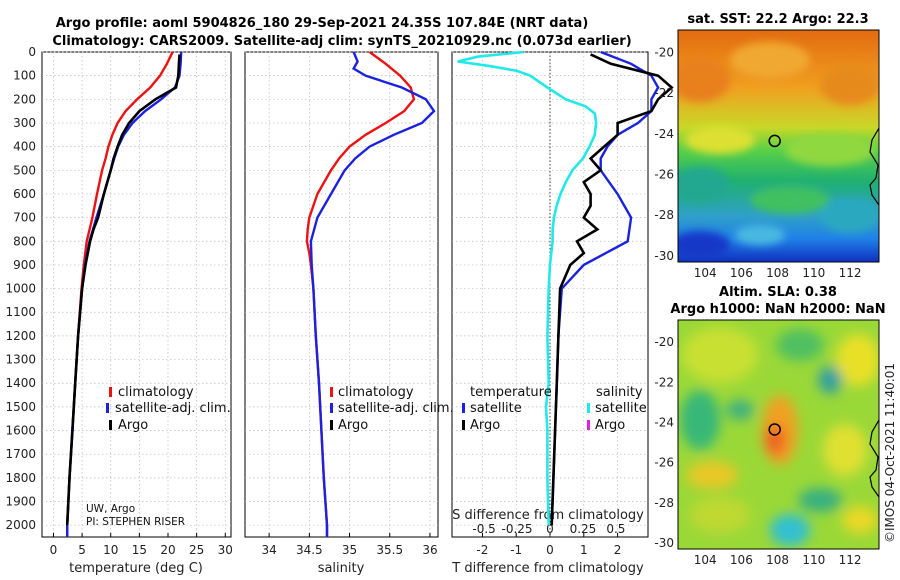  Describe the element at coordinates (618, 550) in the screenshot. I see `t-diff-tick-label: 2` at that location.